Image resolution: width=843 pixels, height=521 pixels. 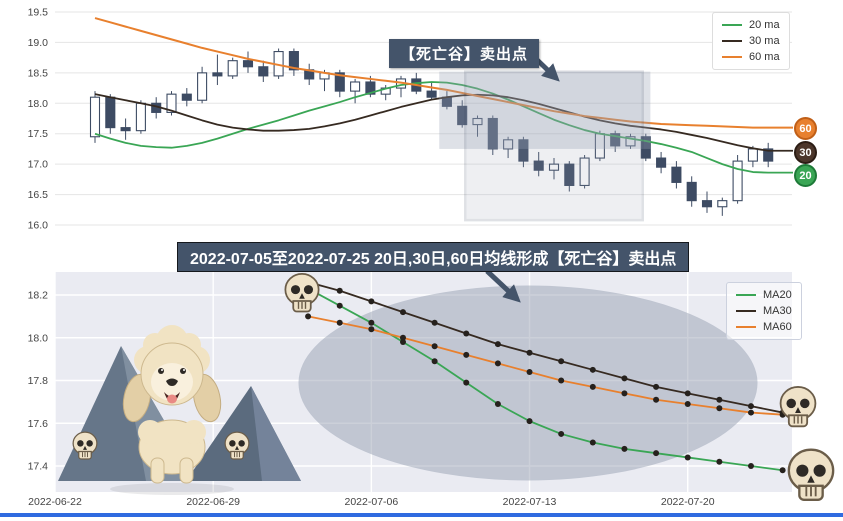 What do you see at coordinates (38, 165) in the screenshot?
I see `y-tick-label: 17.0` at bounding box center [38, 165].